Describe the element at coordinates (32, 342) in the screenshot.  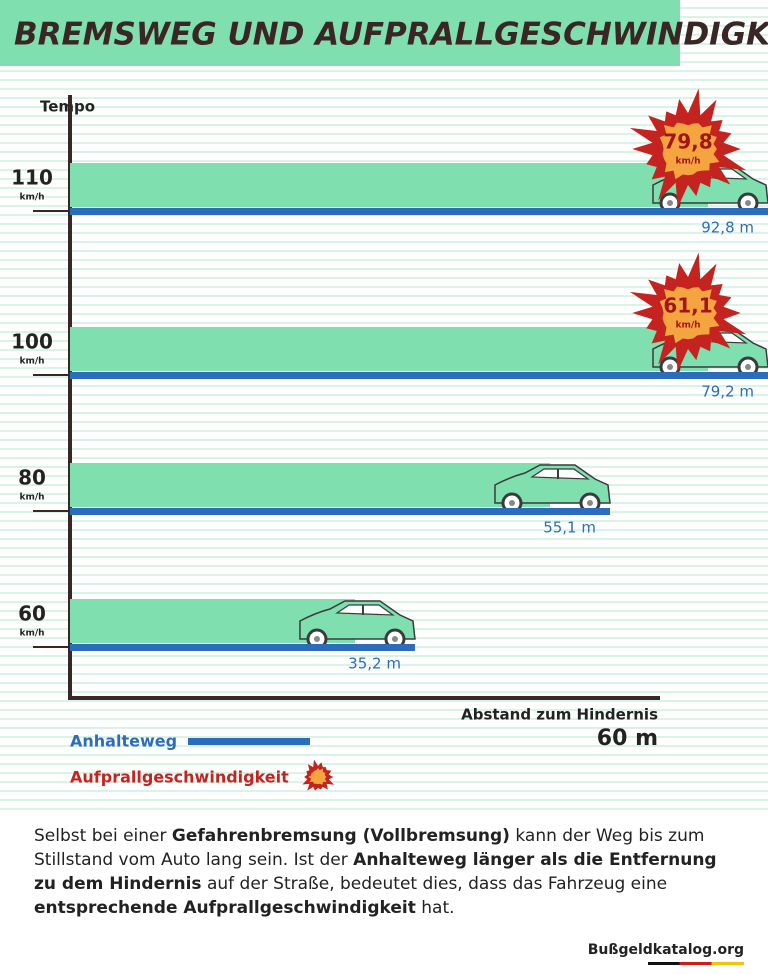
I see `y-tick-label: 100` at that location.